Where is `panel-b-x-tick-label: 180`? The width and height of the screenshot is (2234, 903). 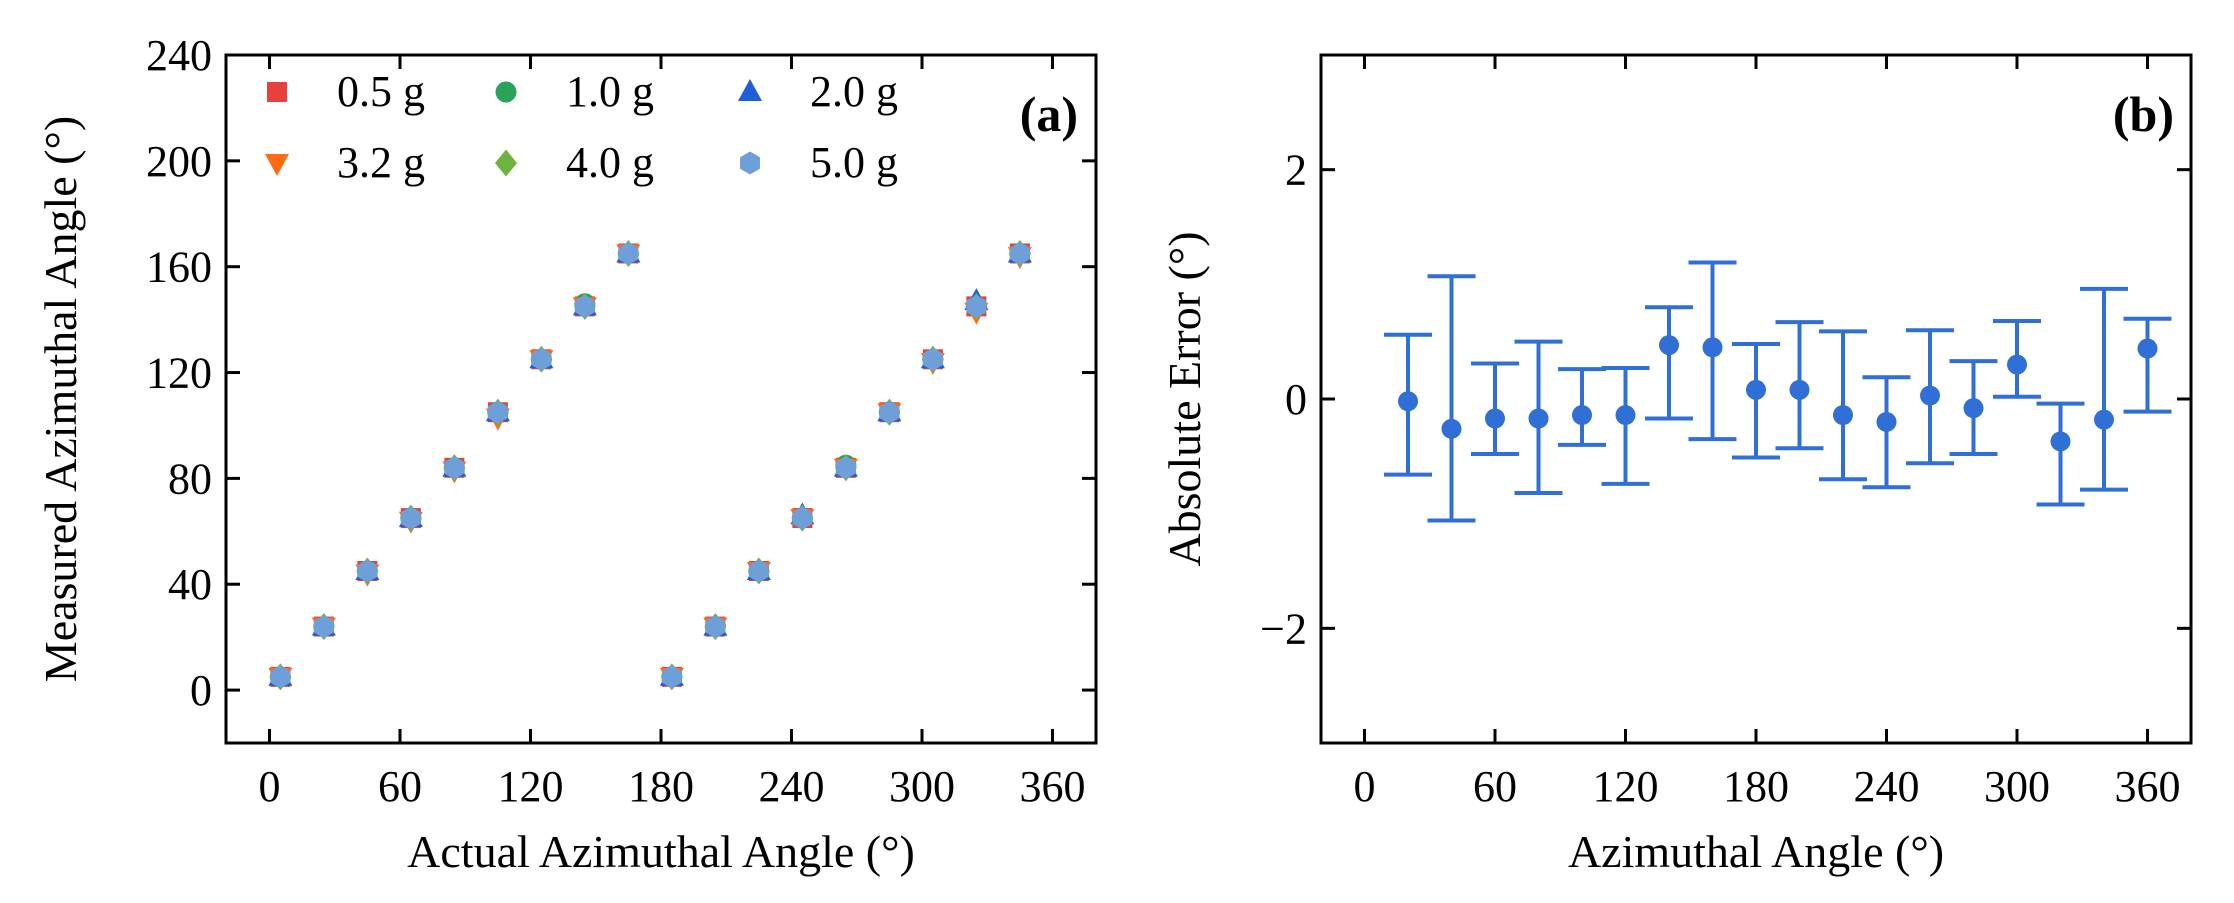
panel-b-x-tick-label: 180 is located at coordinates (1756, 786).